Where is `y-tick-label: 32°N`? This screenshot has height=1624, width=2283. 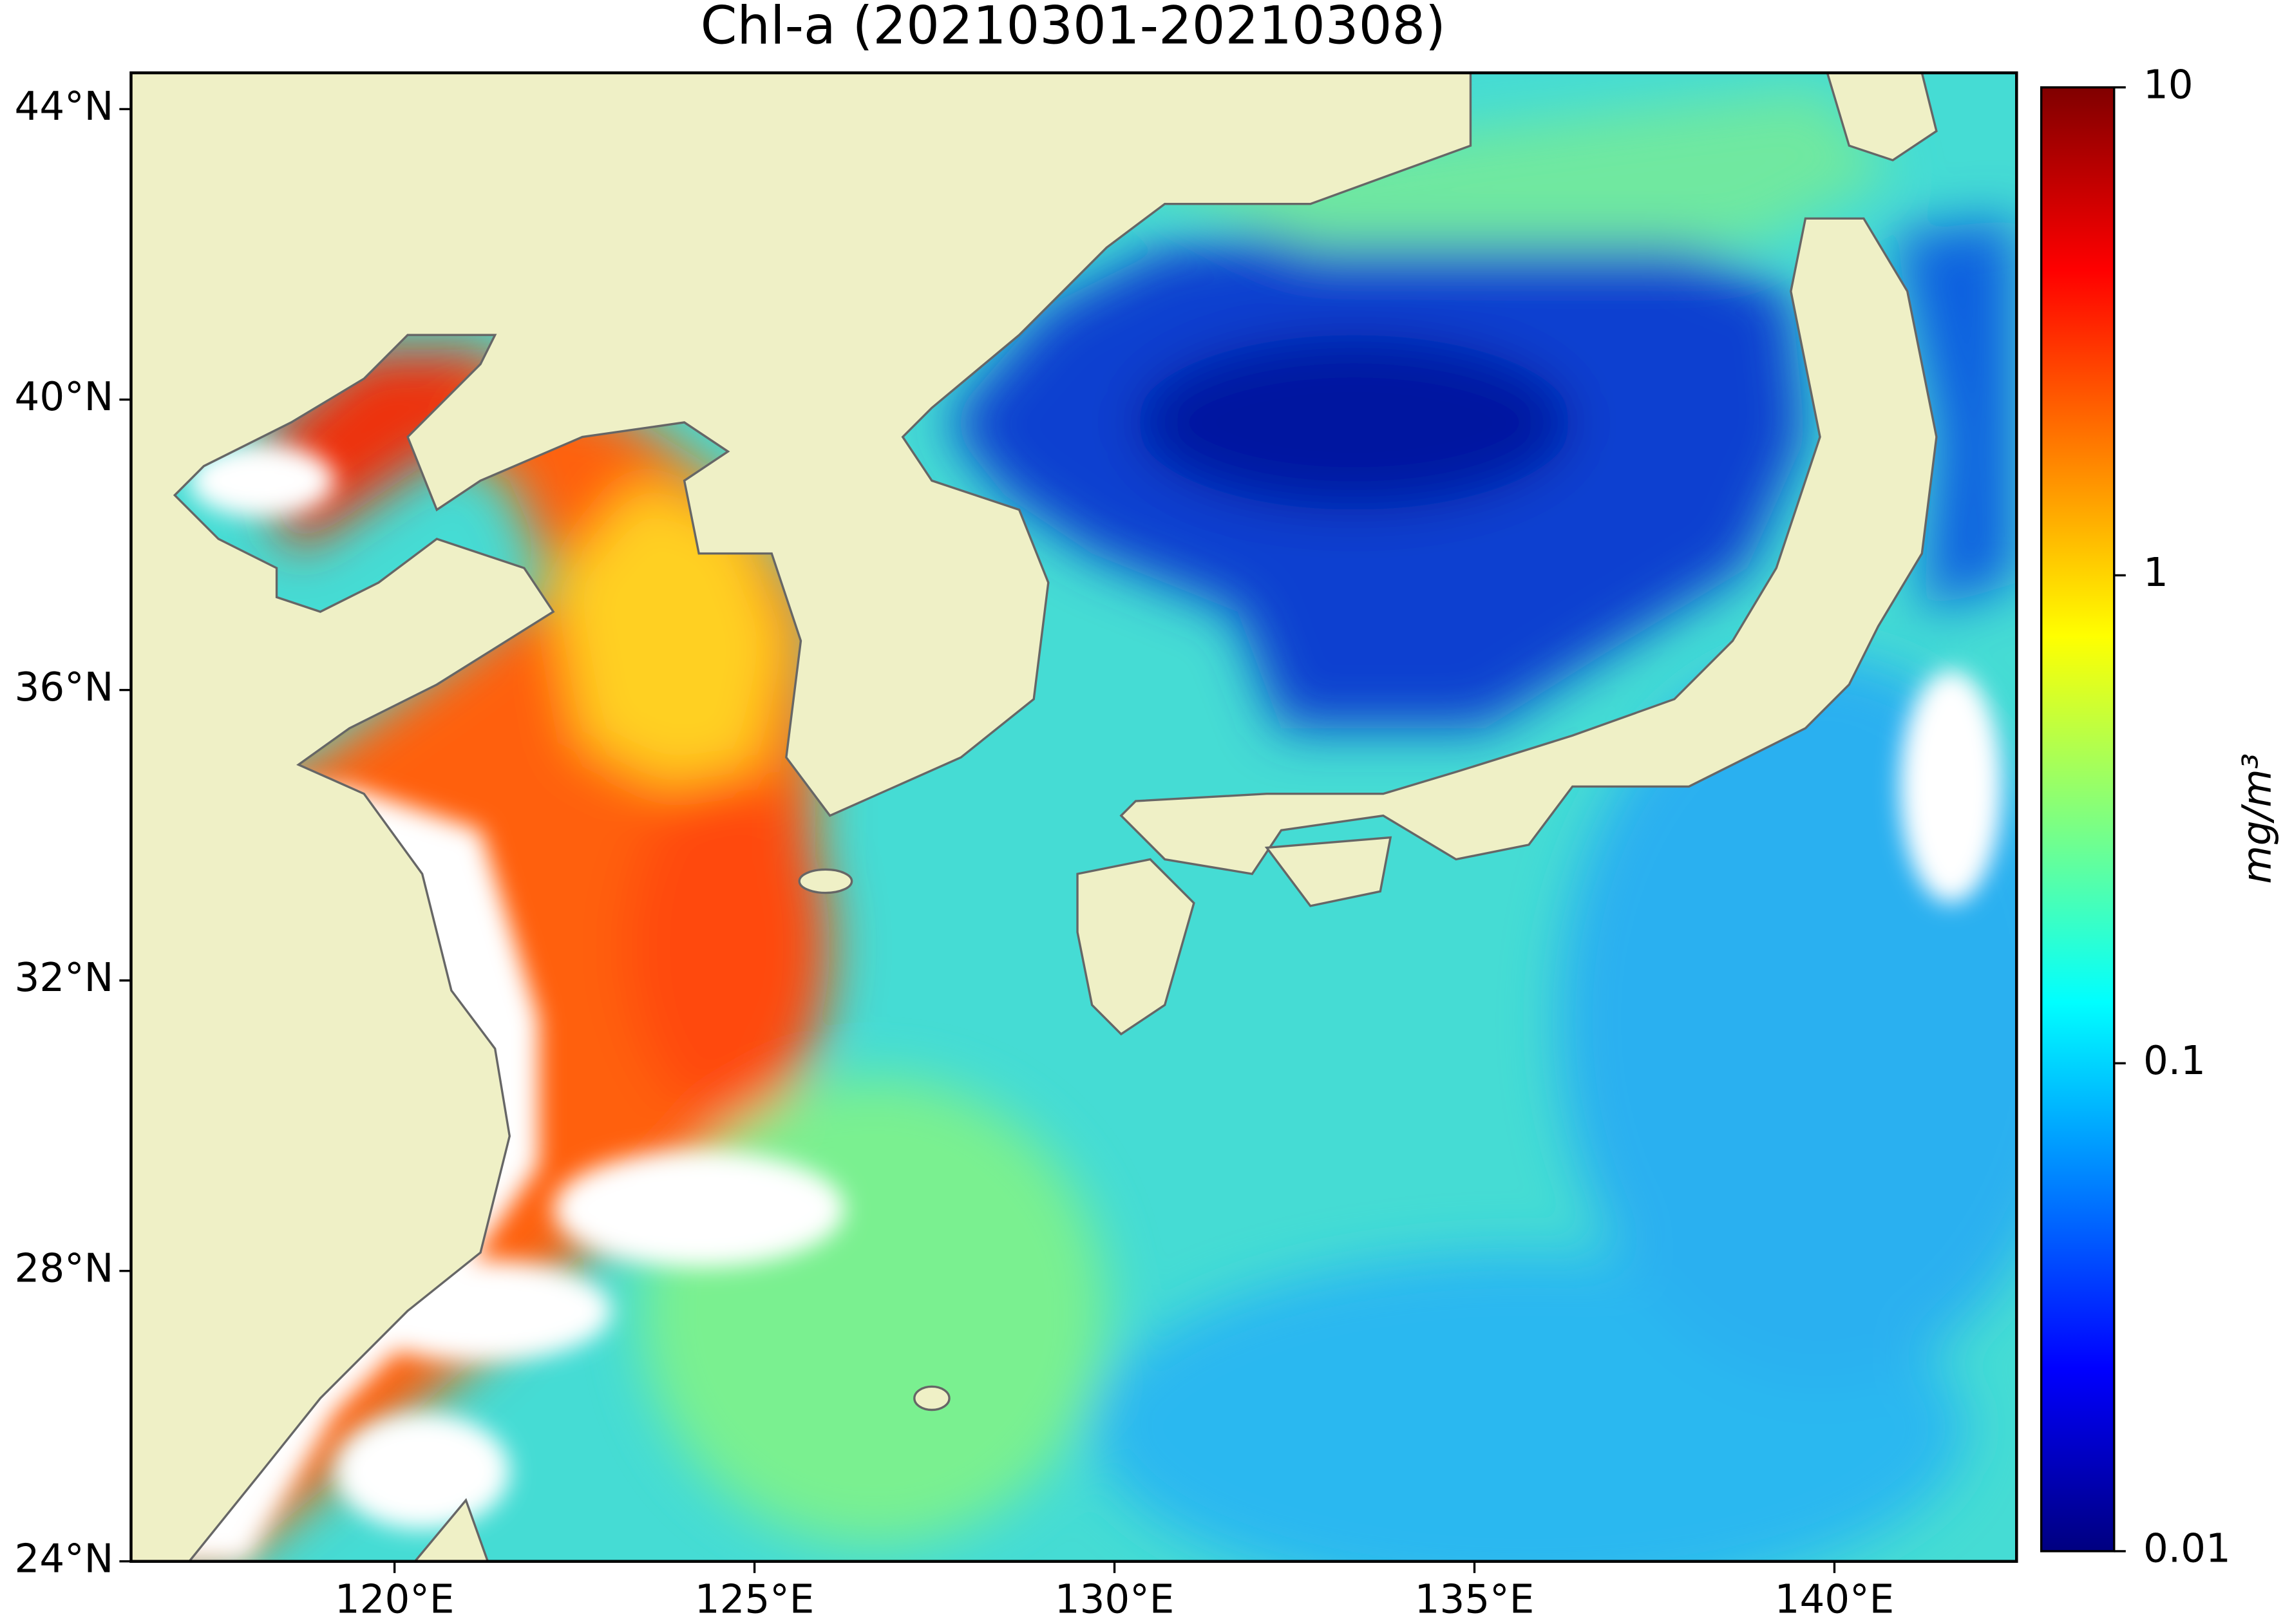
y-tick-label: 32°N is located at coordinates (64, 978).